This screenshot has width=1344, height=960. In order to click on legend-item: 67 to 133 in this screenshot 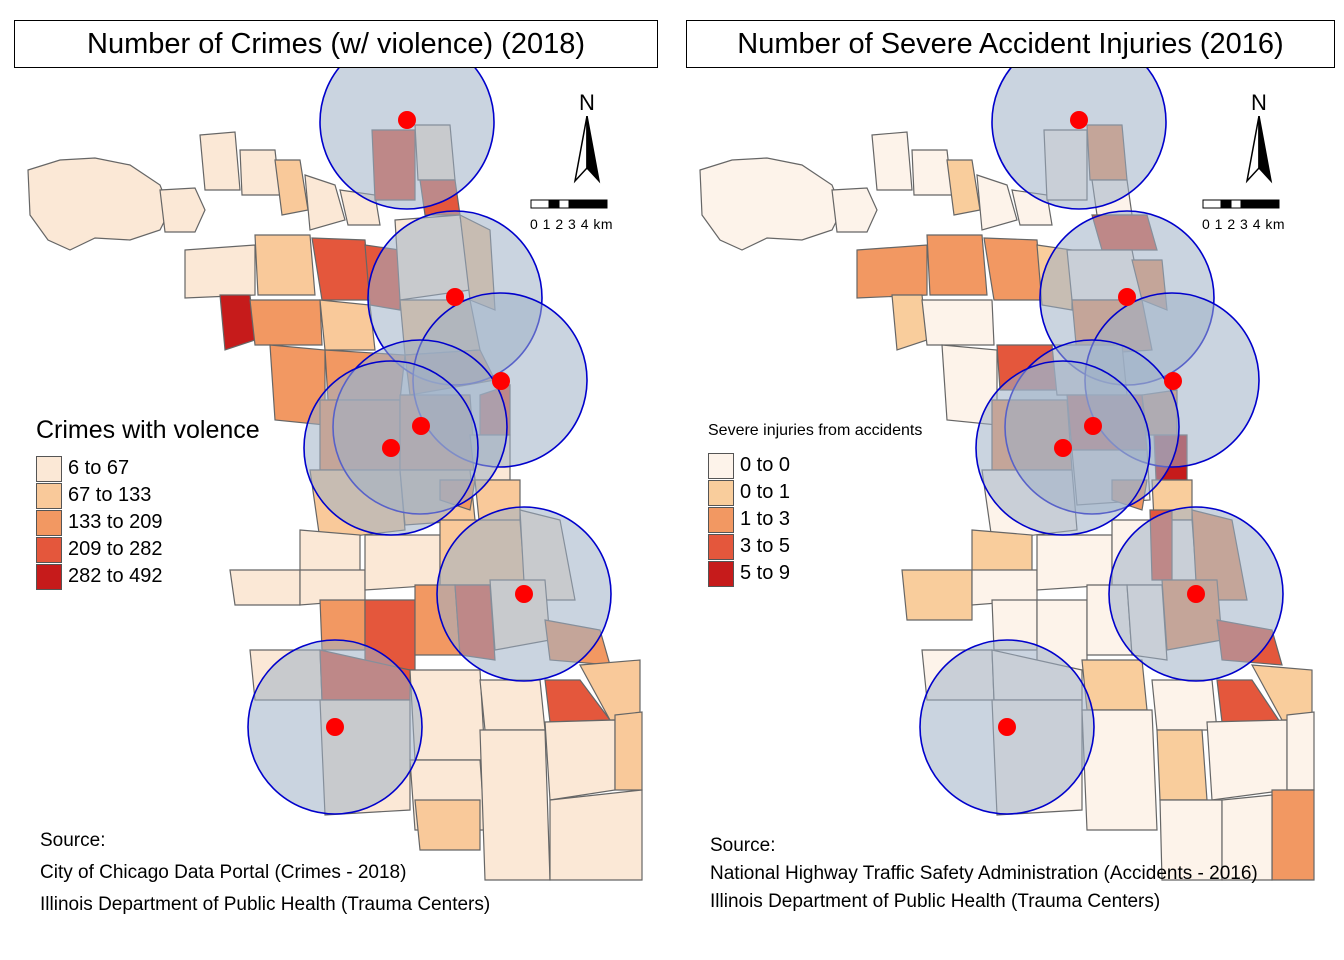, I will do `click(148, 495)`.